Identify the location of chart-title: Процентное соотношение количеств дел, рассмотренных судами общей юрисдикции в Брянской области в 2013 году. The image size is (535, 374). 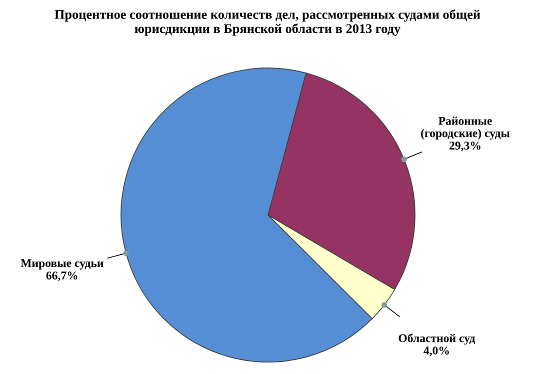
(267, 22).